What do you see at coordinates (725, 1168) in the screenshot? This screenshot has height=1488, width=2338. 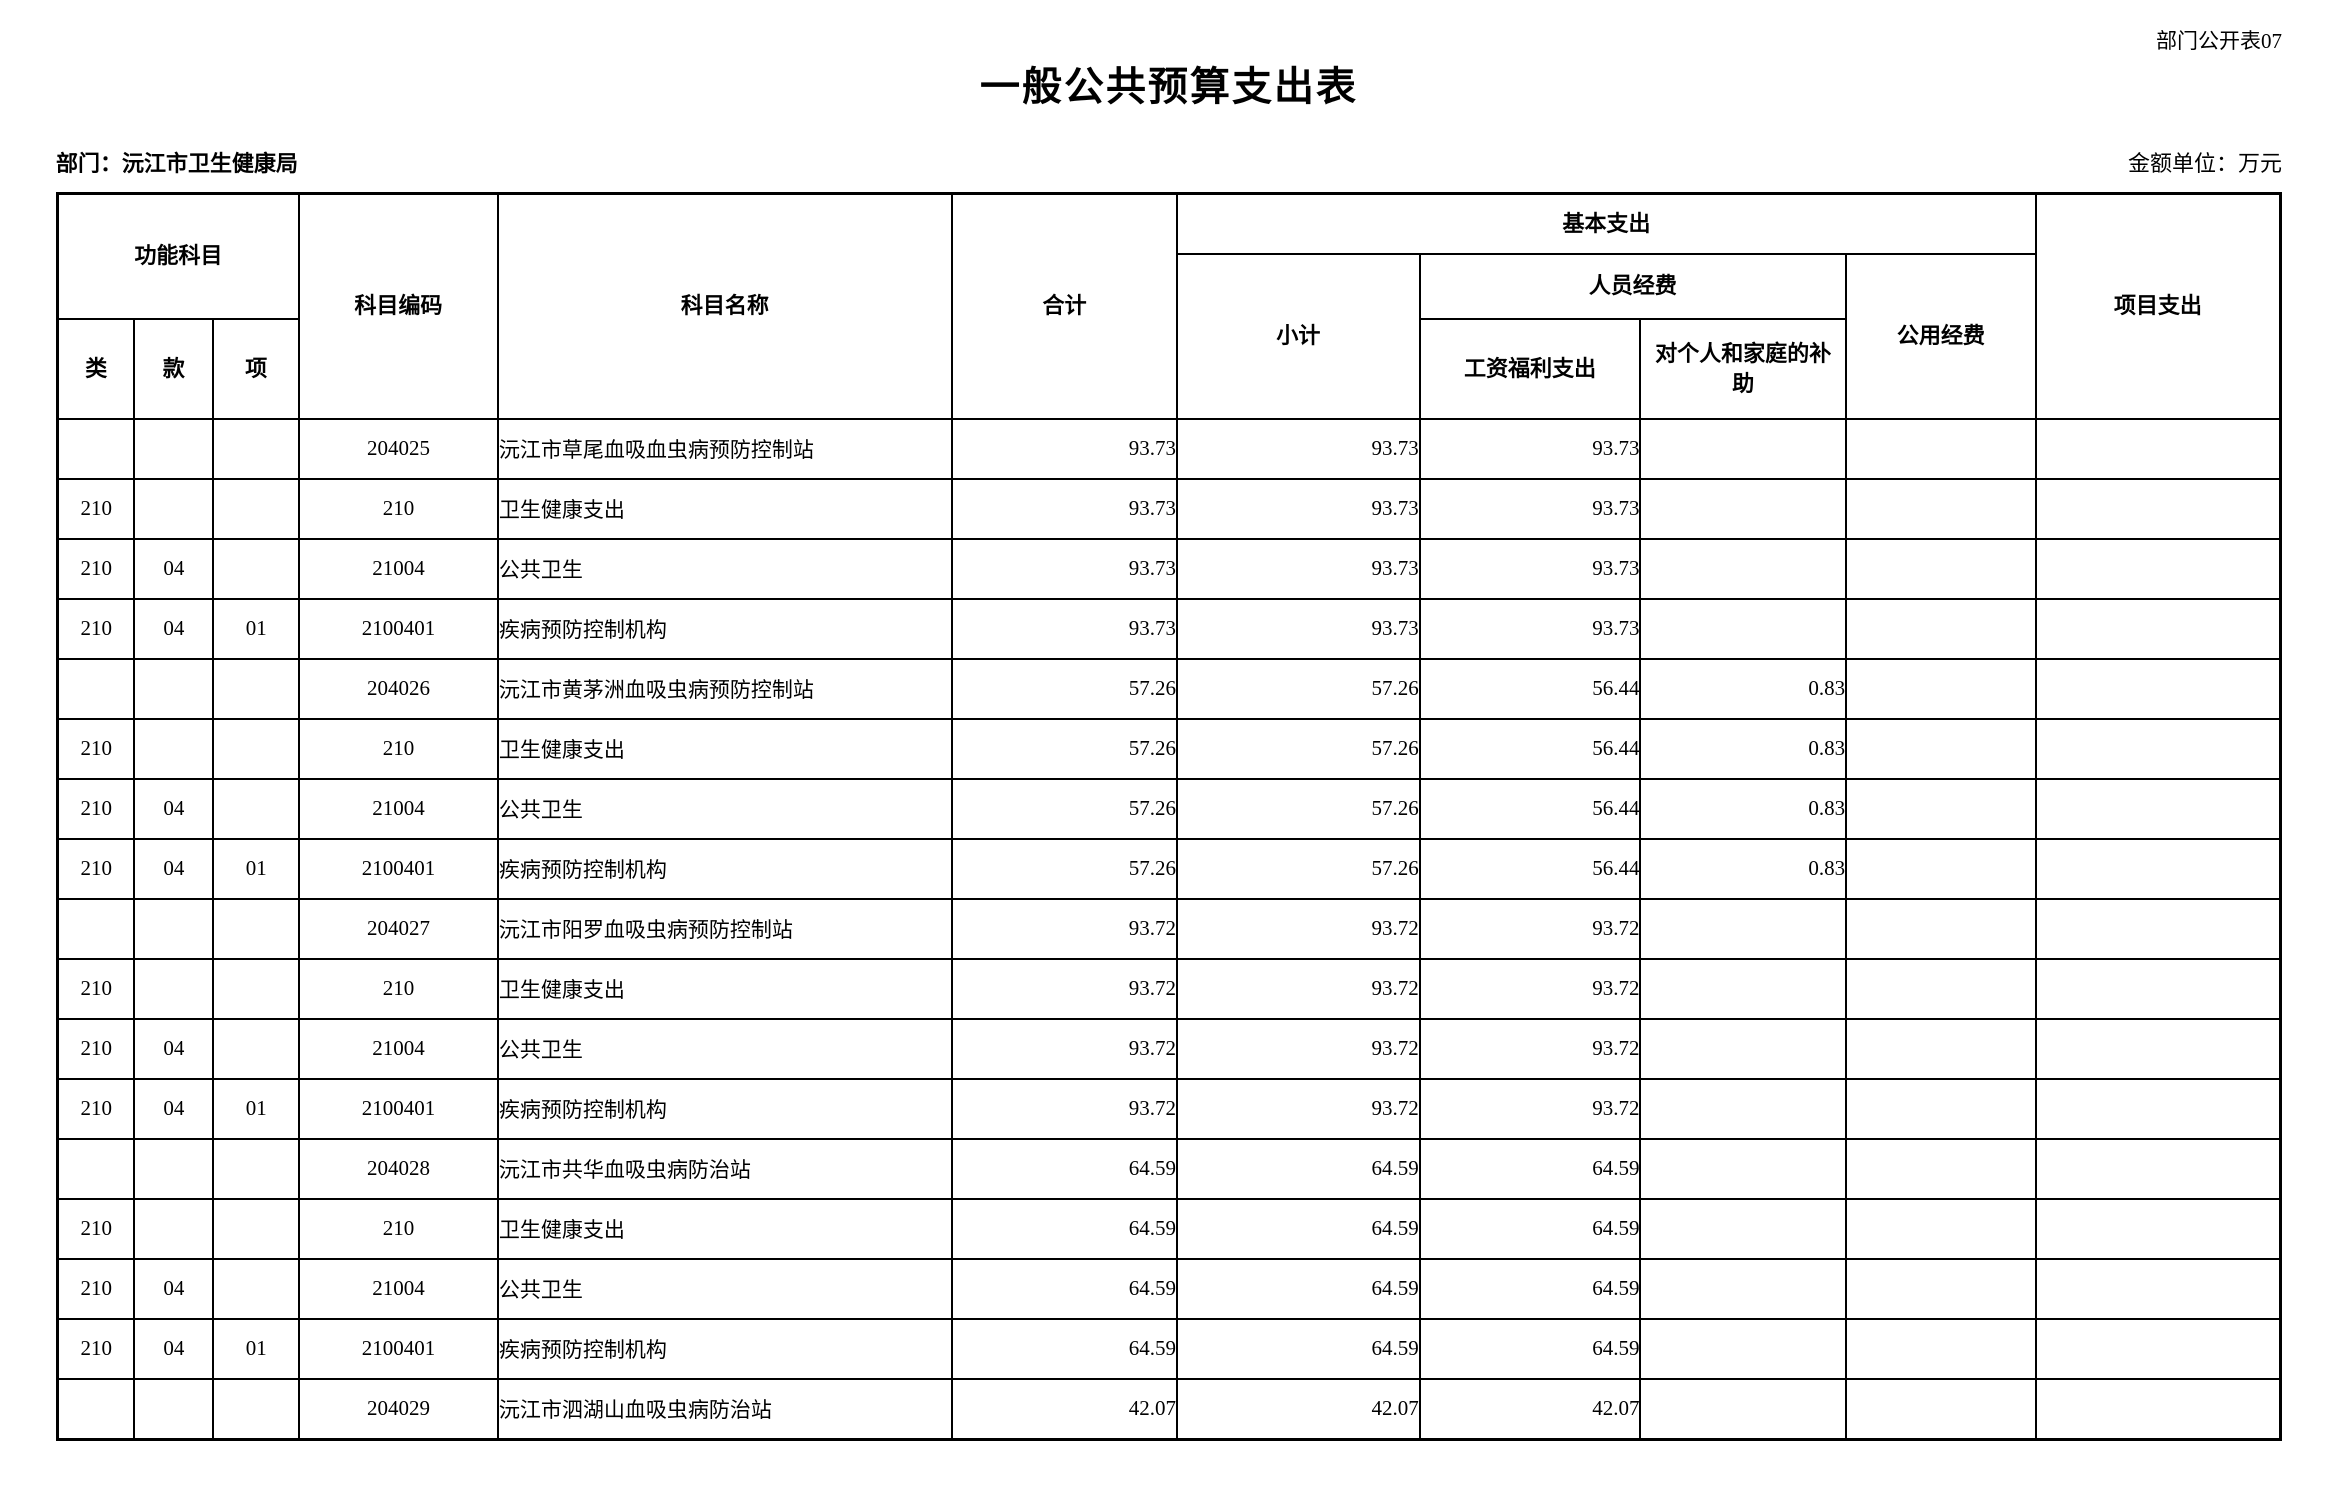 I see `subject-name-cell: 沅江市共华血吸虫病防治站` at bounding box center [725, 1168].